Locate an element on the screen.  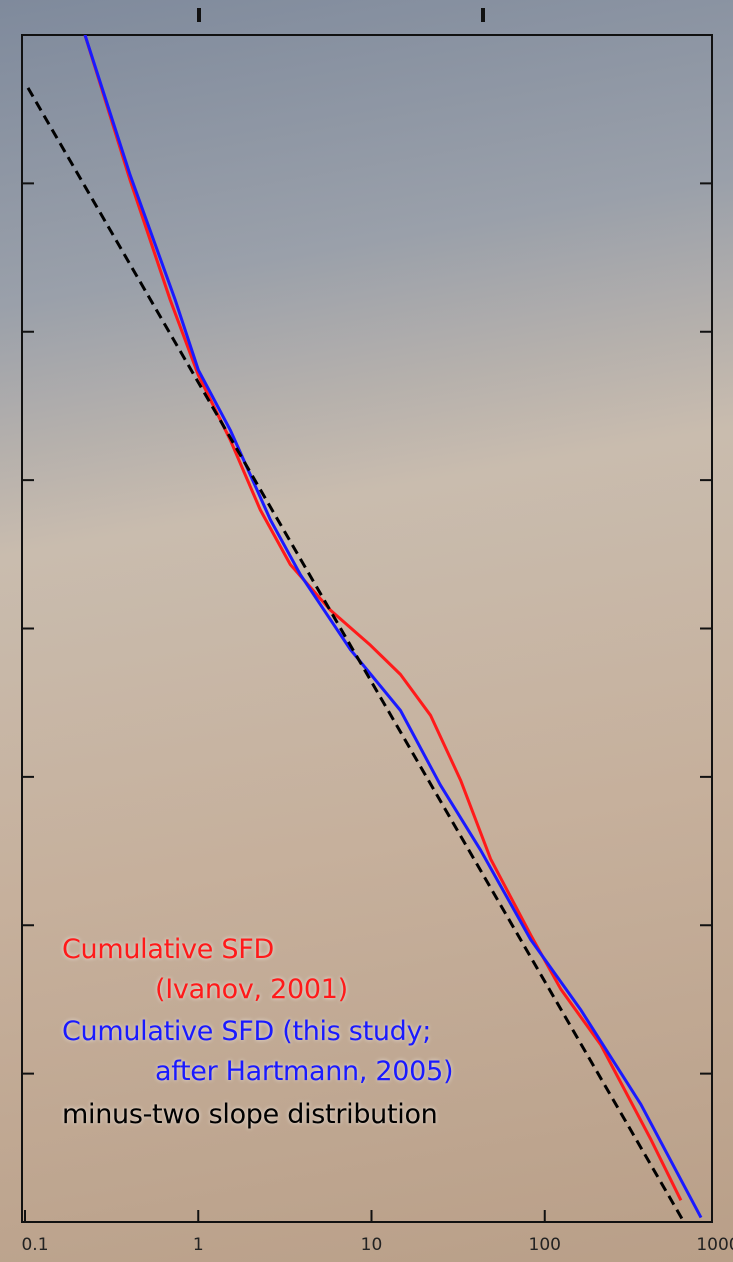
legend-entry: Cumulative SFD (Ivanov, 2001) is located at coordinates (205, 969).